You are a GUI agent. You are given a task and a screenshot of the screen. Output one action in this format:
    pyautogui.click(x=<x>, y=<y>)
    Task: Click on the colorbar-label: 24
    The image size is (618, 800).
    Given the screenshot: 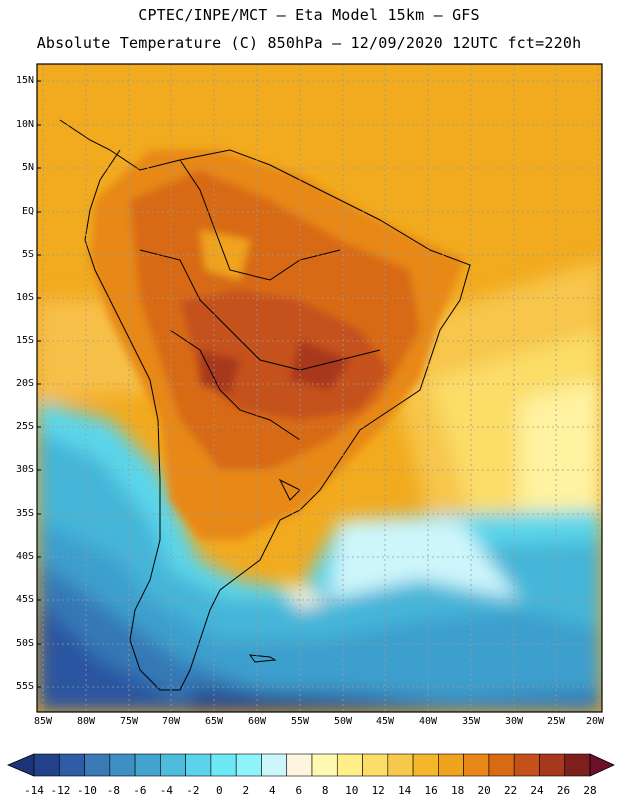 What is the action you would take?
    pyautogui.click(x=537, y=790)
    